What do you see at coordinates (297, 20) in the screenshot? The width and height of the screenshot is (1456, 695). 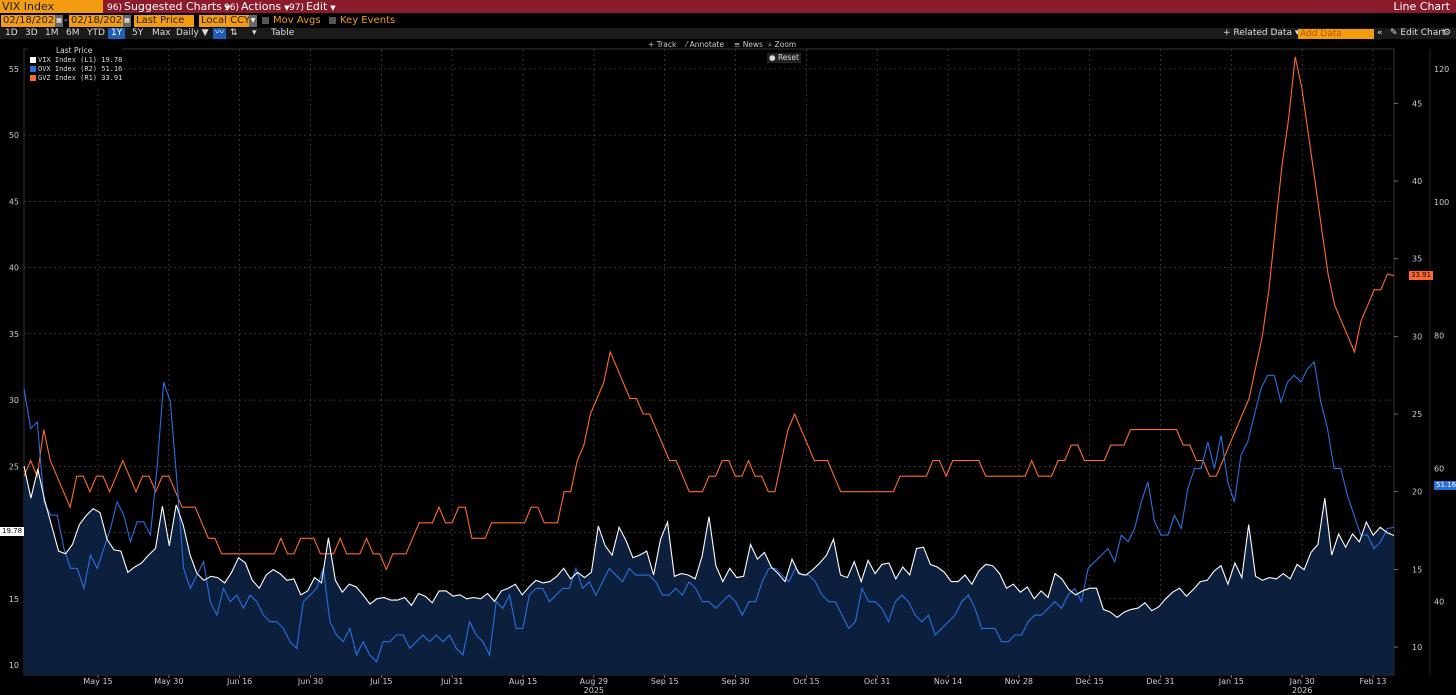 I see `mov-avgs-label: Mov Avgs` at bounding box center [297, 20].